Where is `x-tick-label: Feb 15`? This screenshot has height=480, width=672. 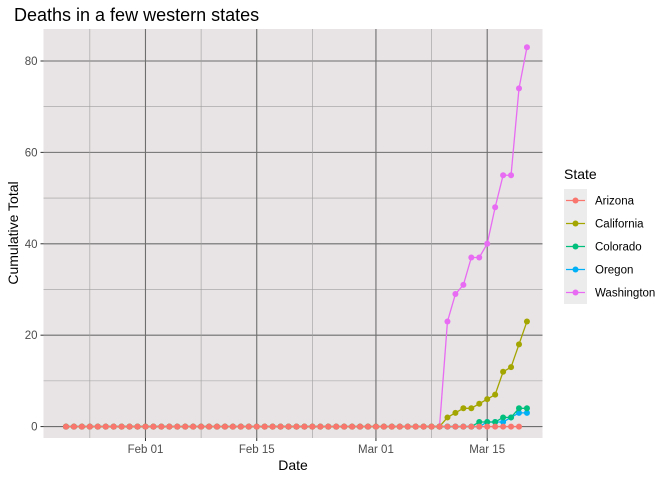
x-tick-label: Feb 15 is located at coordinates (257, 450).